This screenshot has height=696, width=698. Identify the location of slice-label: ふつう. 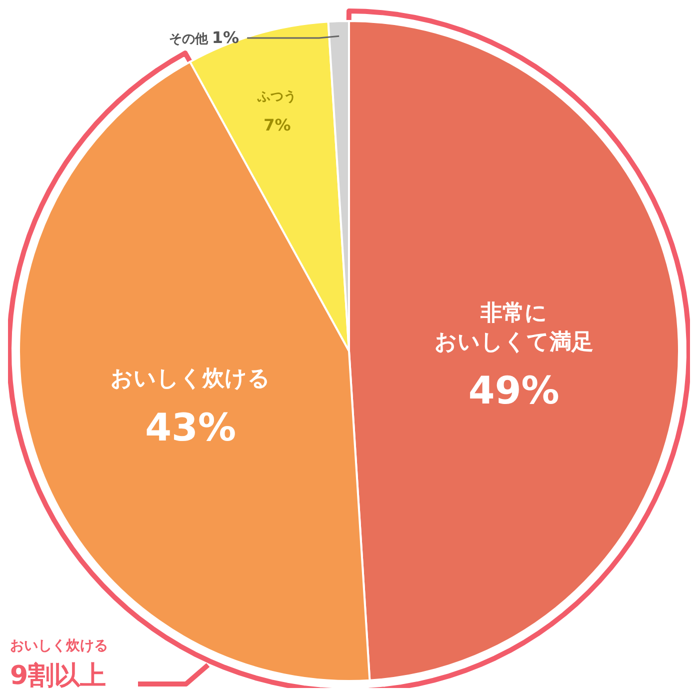
(276, 96).